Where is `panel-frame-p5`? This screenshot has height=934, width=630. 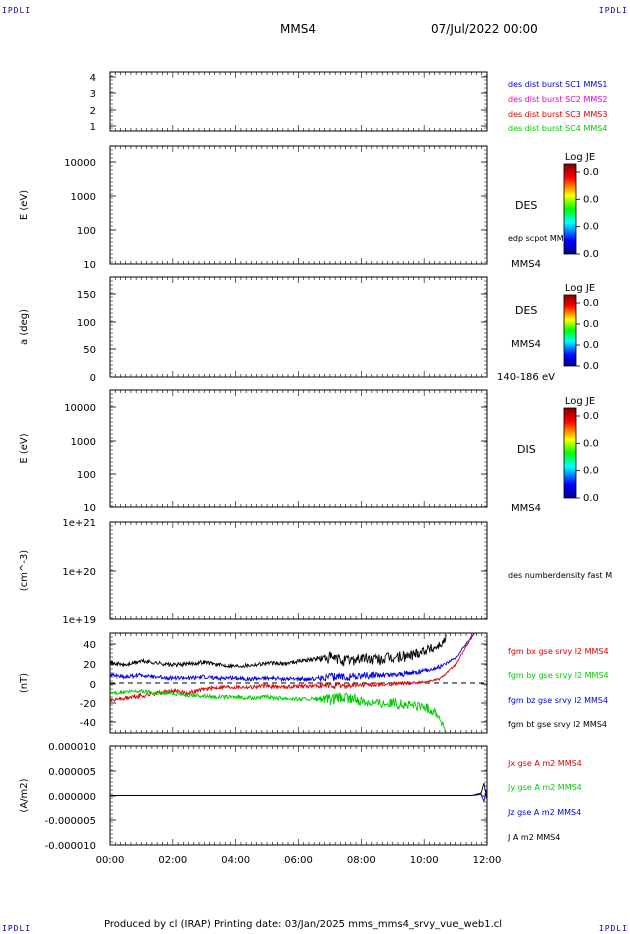 panel-frame-p5 is located at coordinates (298, 570).